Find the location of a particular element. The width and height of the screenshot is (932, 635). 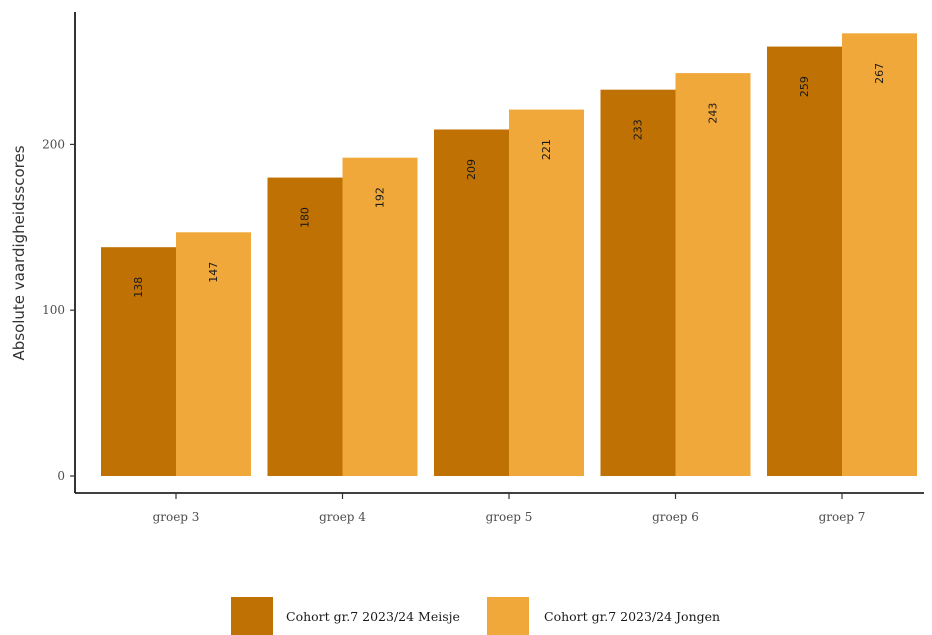

y-axis-ticks: 0 100 200 is located at coordinates (58, 310).